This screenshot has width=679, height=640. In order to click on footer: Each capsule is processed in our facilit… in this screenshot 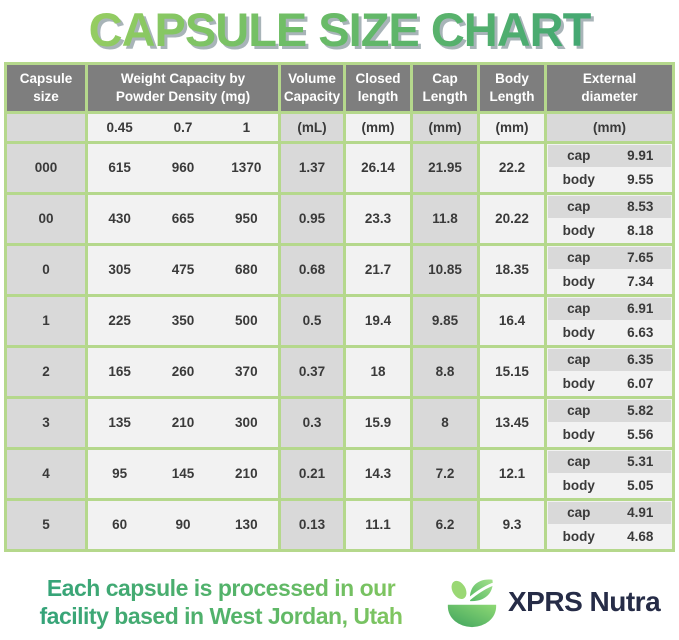, I will do `click(339, 602)`.